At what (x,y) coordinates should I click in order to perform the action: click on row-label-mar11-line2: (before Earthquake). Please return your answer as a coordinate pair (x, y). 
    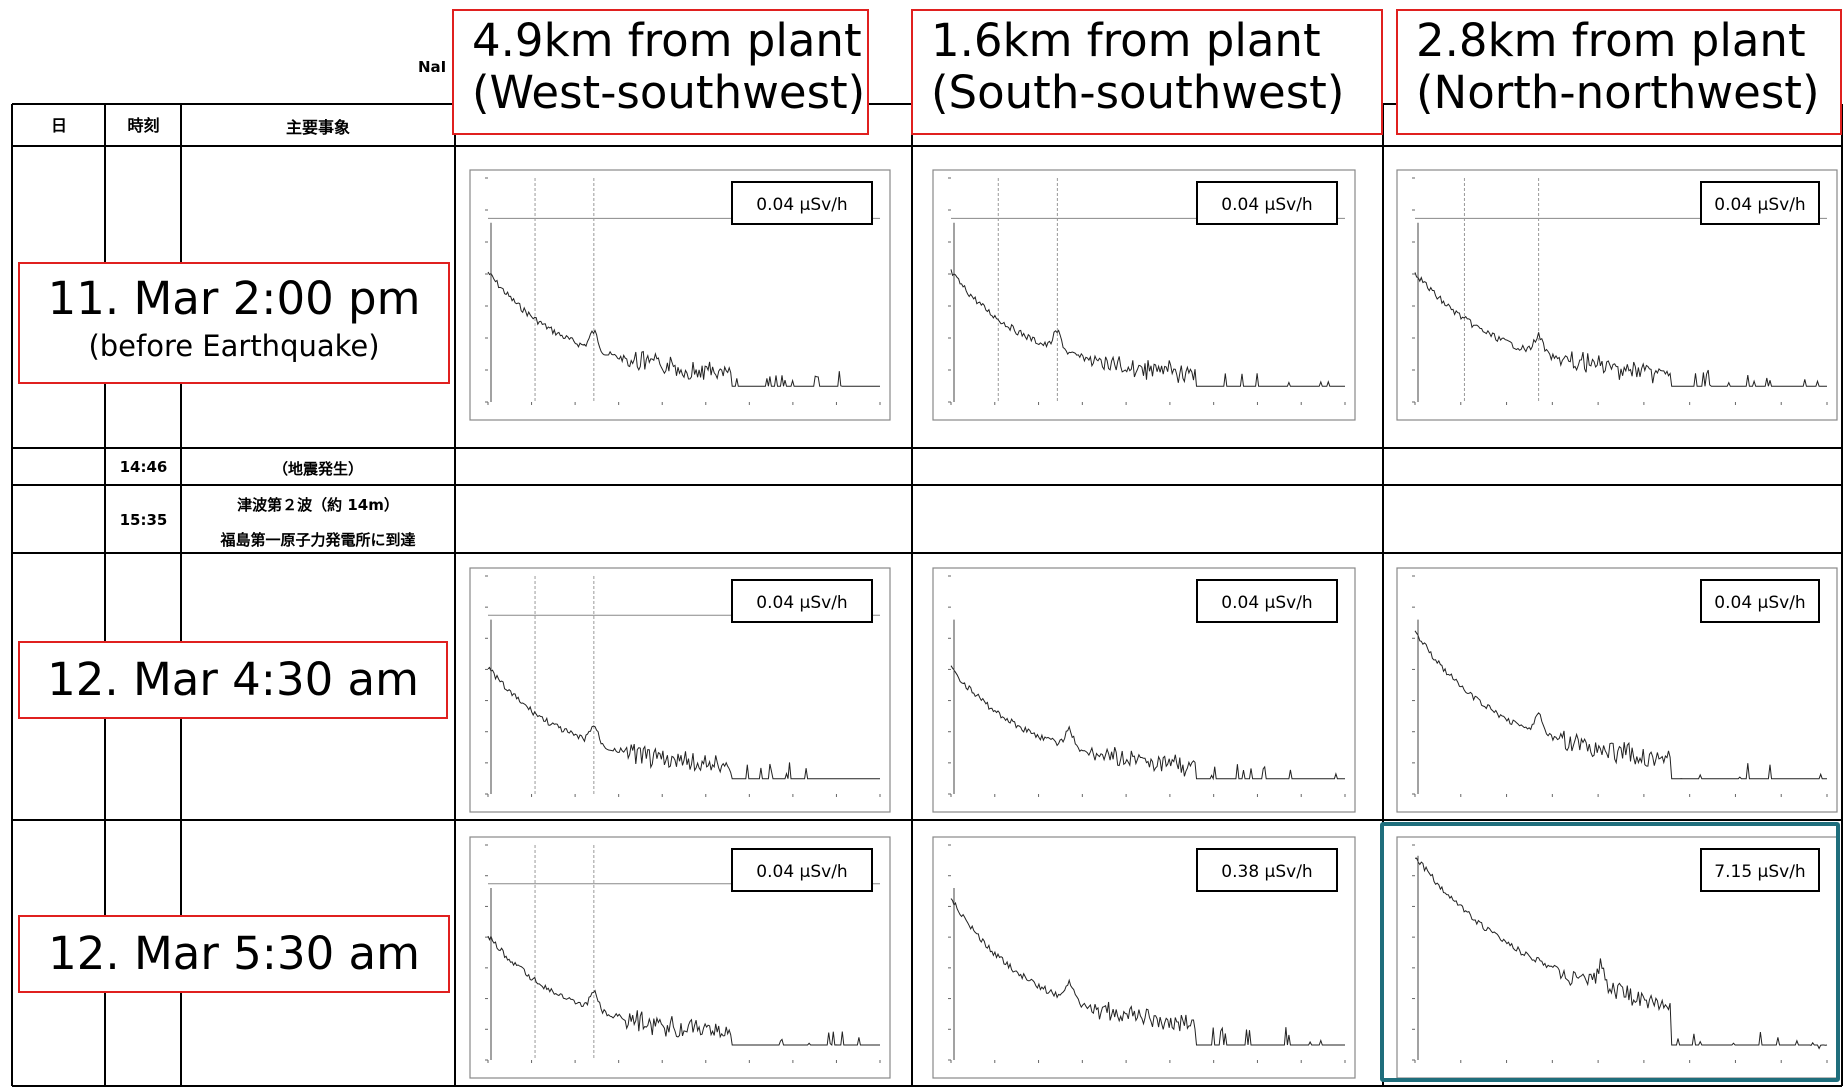
    Looking at the image, I should click on (234, 346).